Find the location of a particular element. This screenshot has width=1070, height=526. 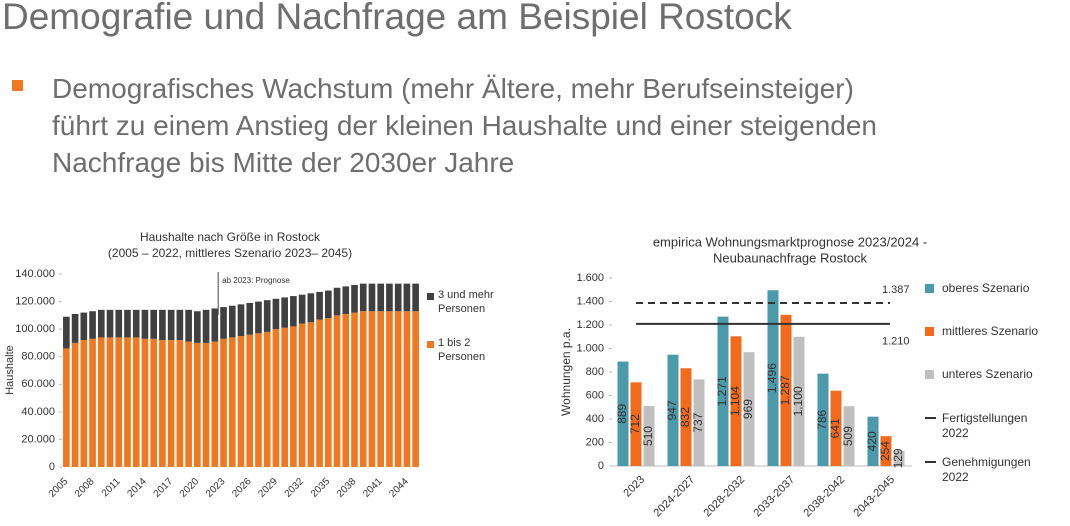

annotation: ab 2023: Prognose is located at coordinates (256, 280).